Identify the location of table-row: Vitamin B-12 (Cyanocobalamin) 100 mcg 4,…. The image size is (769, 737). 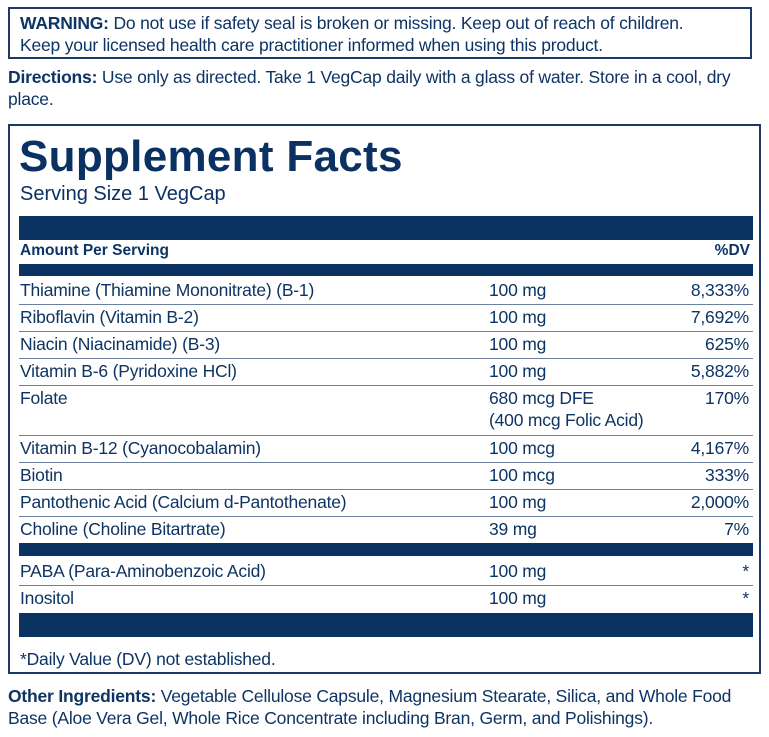
(386, 448).